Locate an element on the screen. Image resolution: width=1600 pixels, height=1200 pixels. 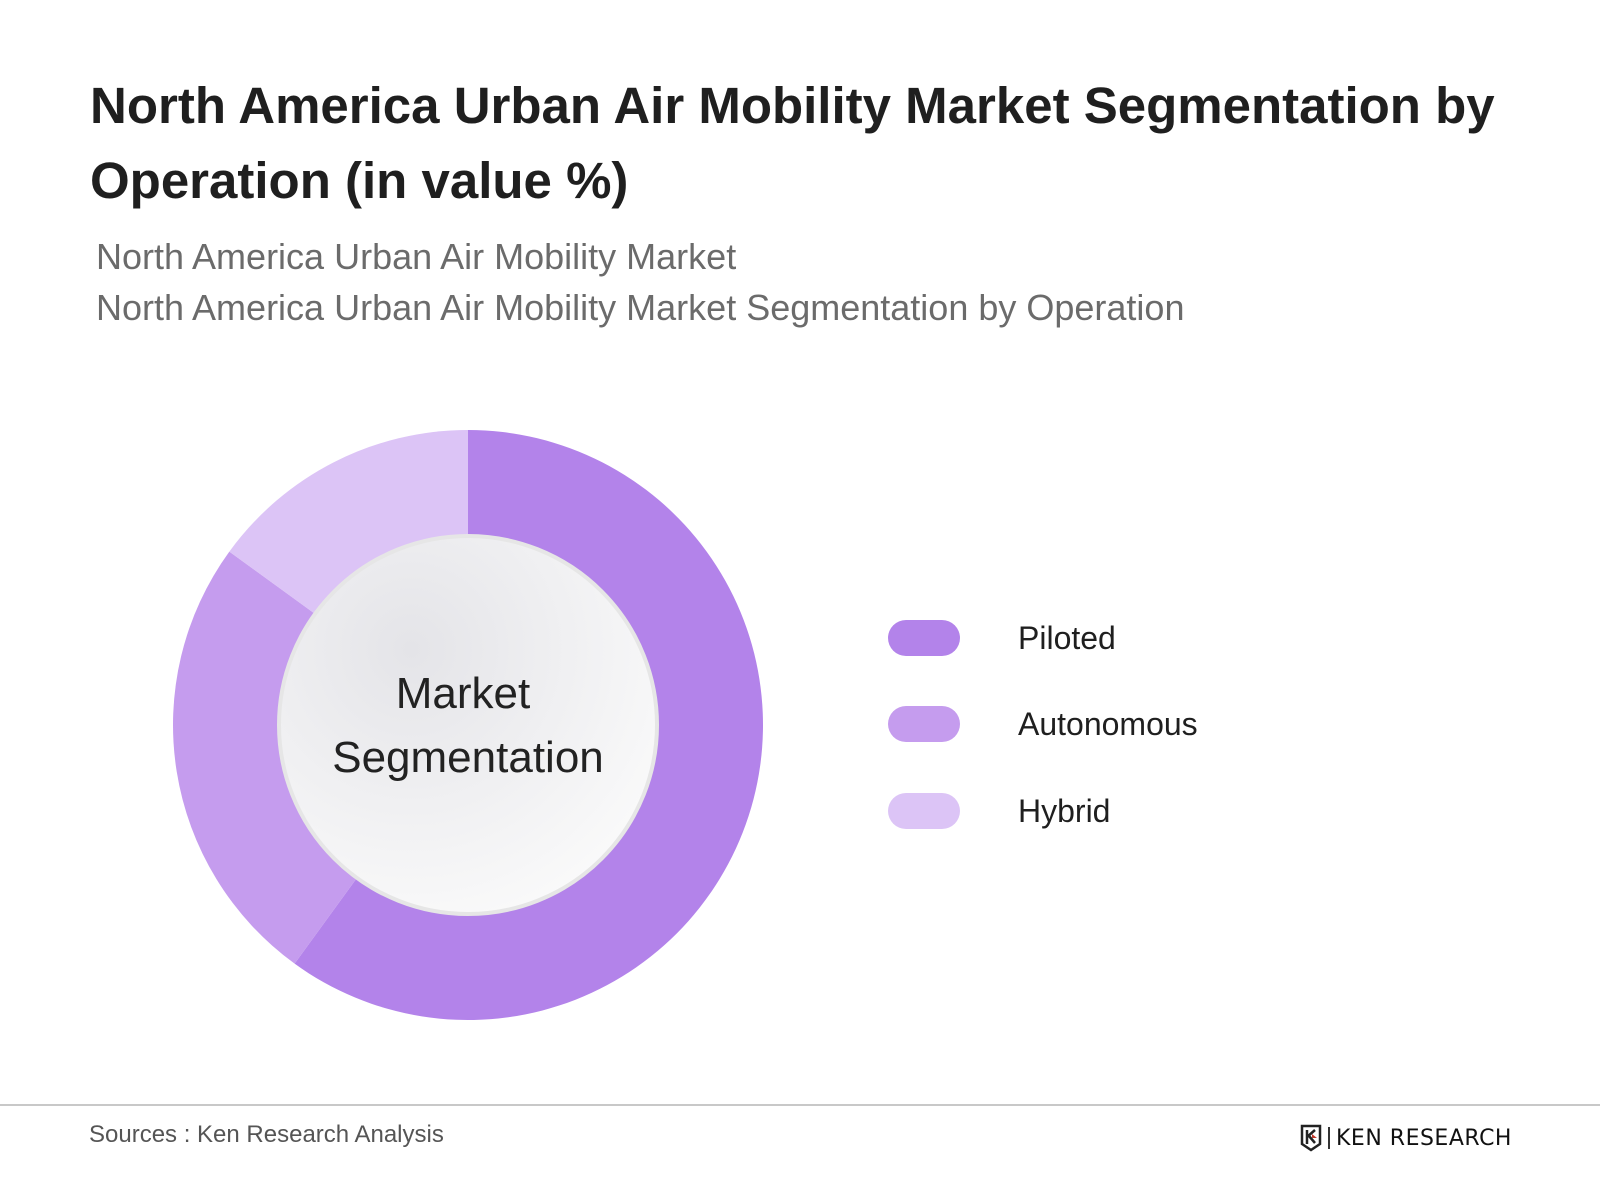
ken-research-logo: KEN RESEARCH is located at coordinates (1406, 1138).